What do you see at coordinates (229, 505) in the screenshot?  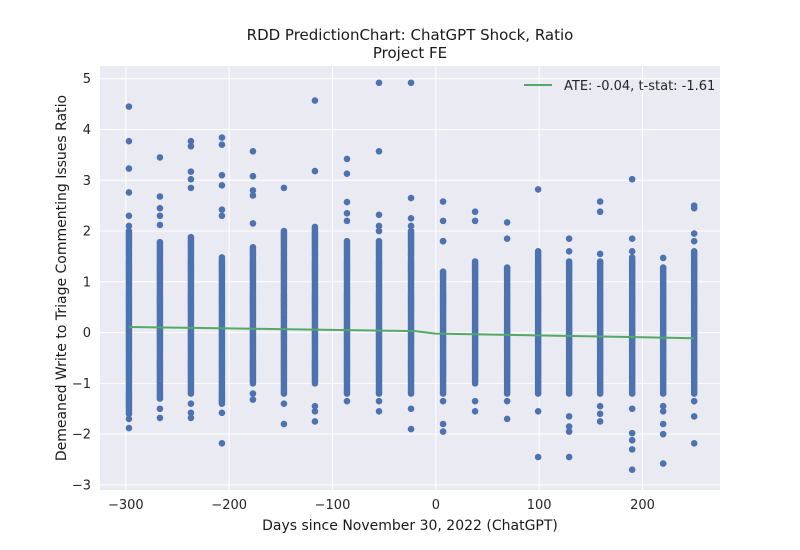 I see `x-tick-label: −200` at bounding box center [229, 505].